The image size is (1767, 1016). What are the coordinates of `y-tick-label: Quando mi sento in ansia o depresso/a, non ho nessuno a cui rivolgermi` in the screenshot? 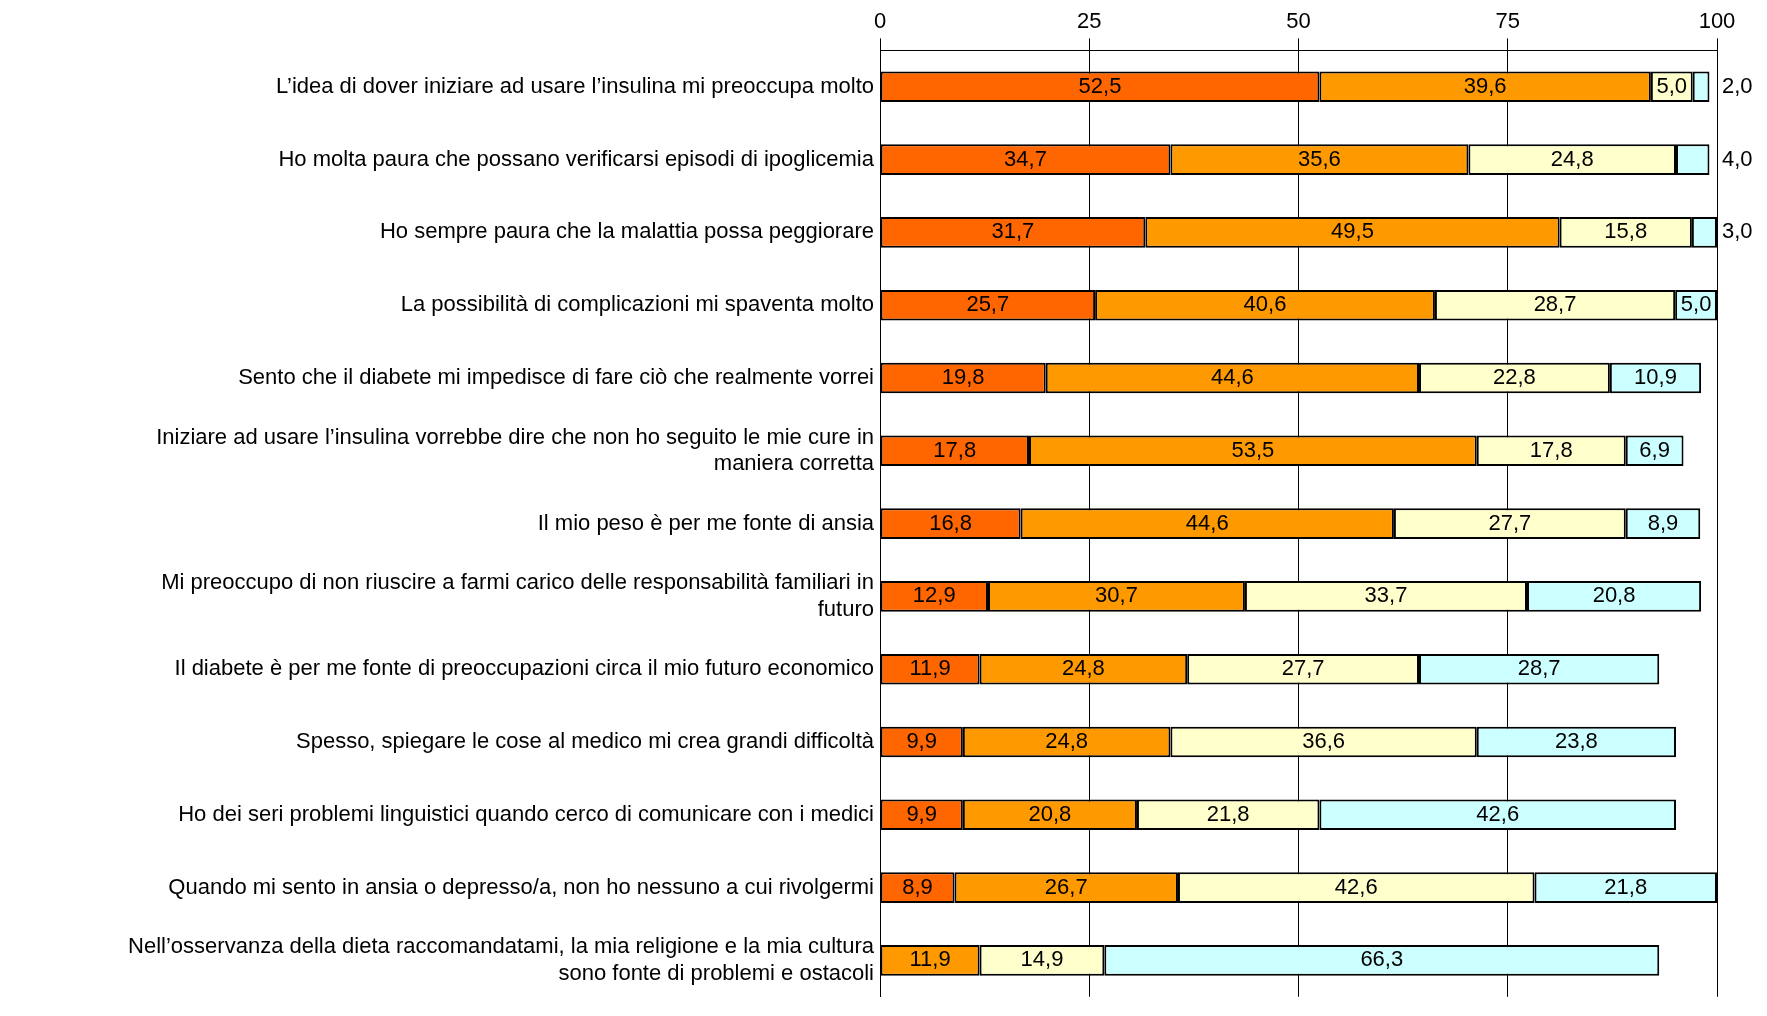 It's located at (521, 886).